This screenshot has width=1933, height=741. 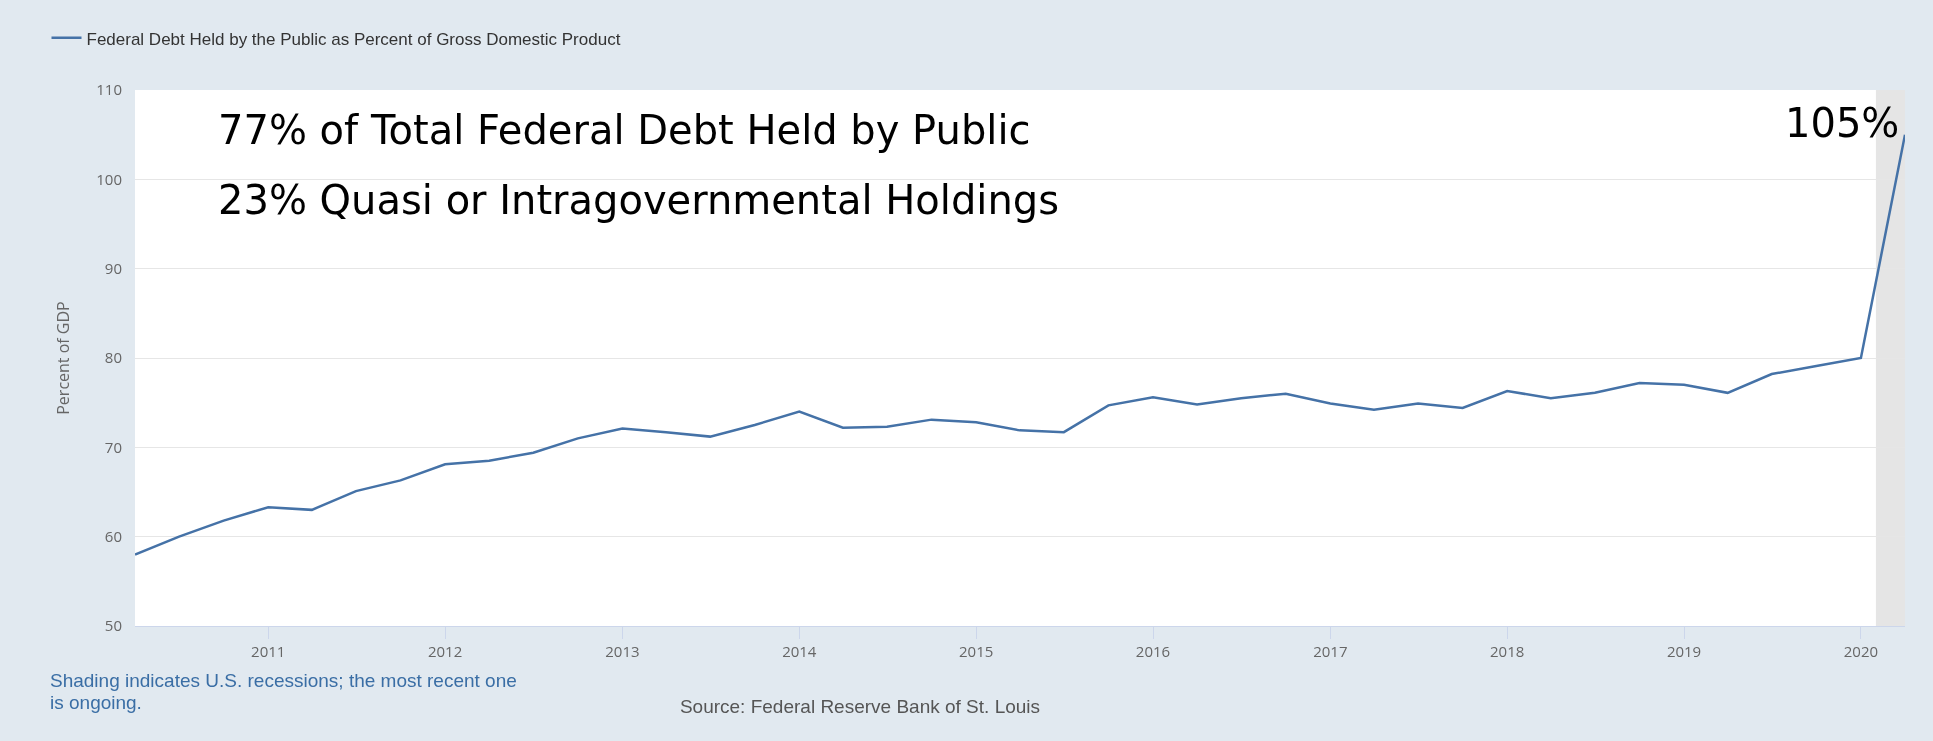 I want to click on x-tick-label: 2015, so click(x=976, y=651).